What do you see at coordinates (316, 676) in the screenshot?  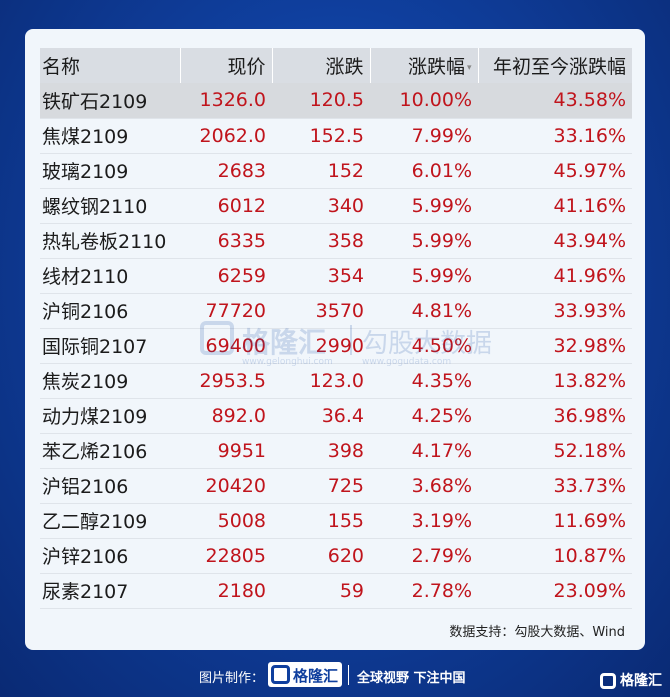 I see `footer-logo-text: 格隆汇` at bounding box center [316, 676].